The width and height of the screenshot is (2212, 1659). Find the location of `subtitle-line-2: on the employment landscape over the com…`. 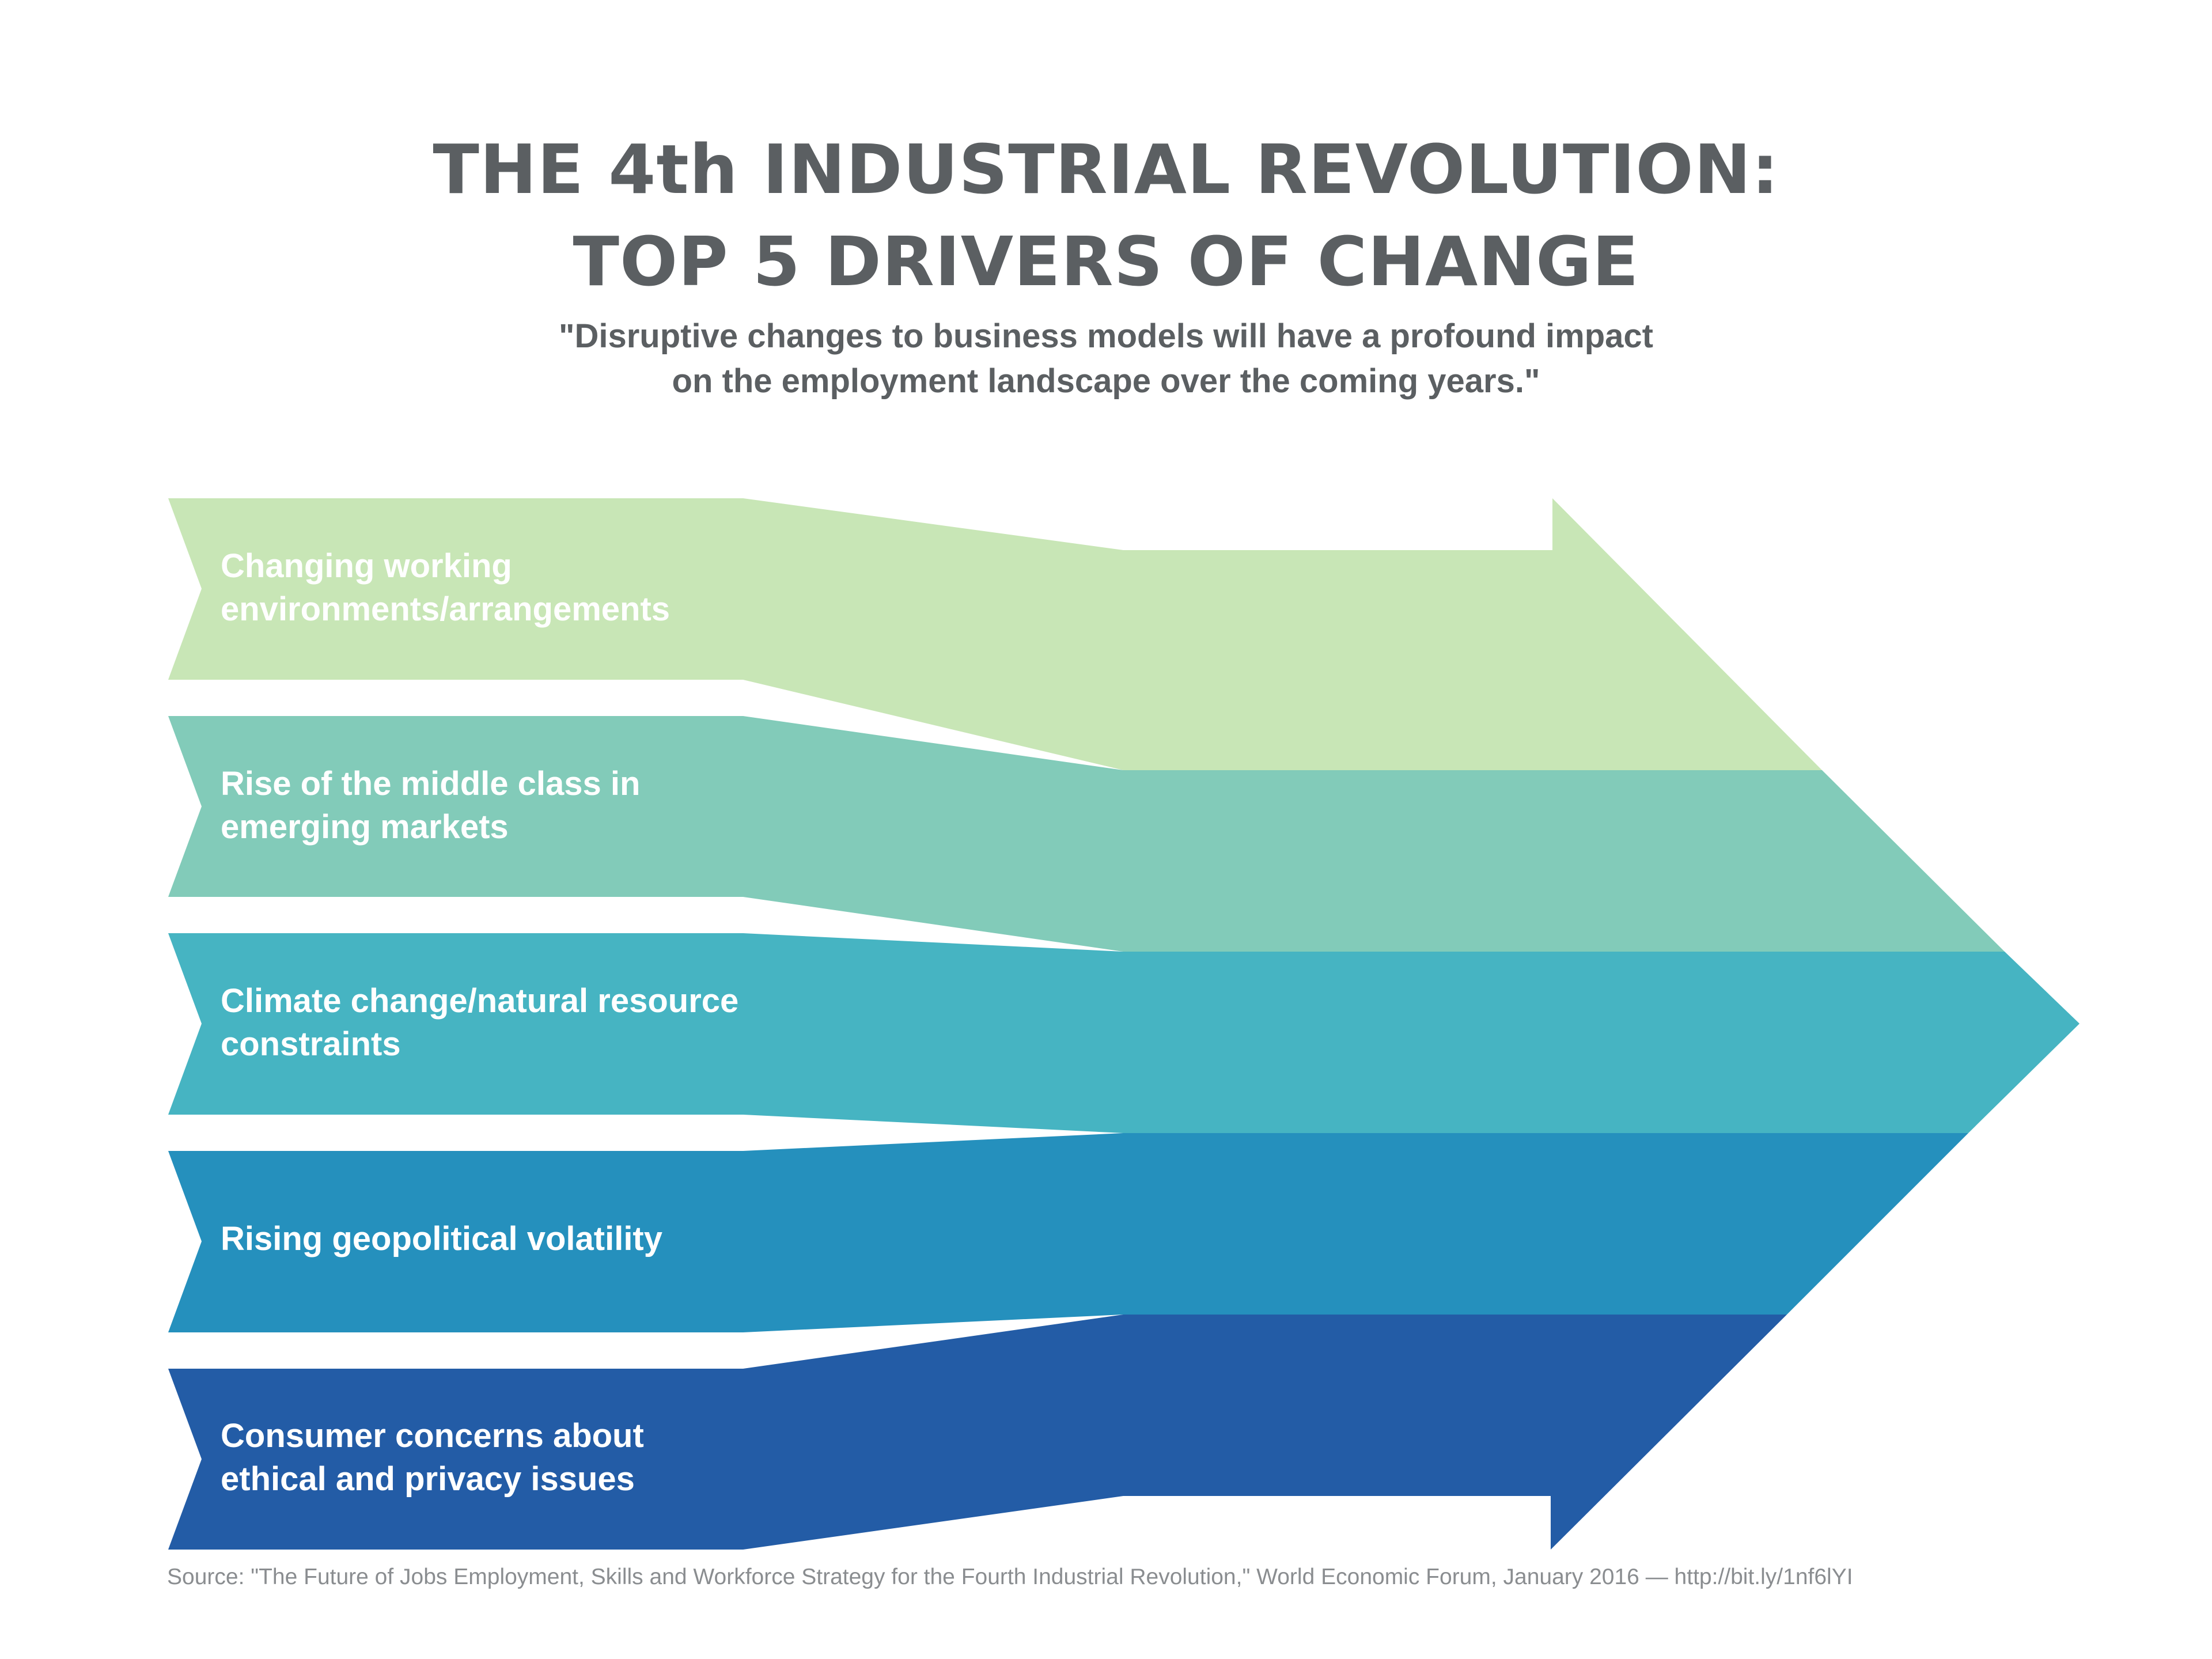

subtitle-line-2: on the employment landscape over the com… is located at coordinates (1106, 381).